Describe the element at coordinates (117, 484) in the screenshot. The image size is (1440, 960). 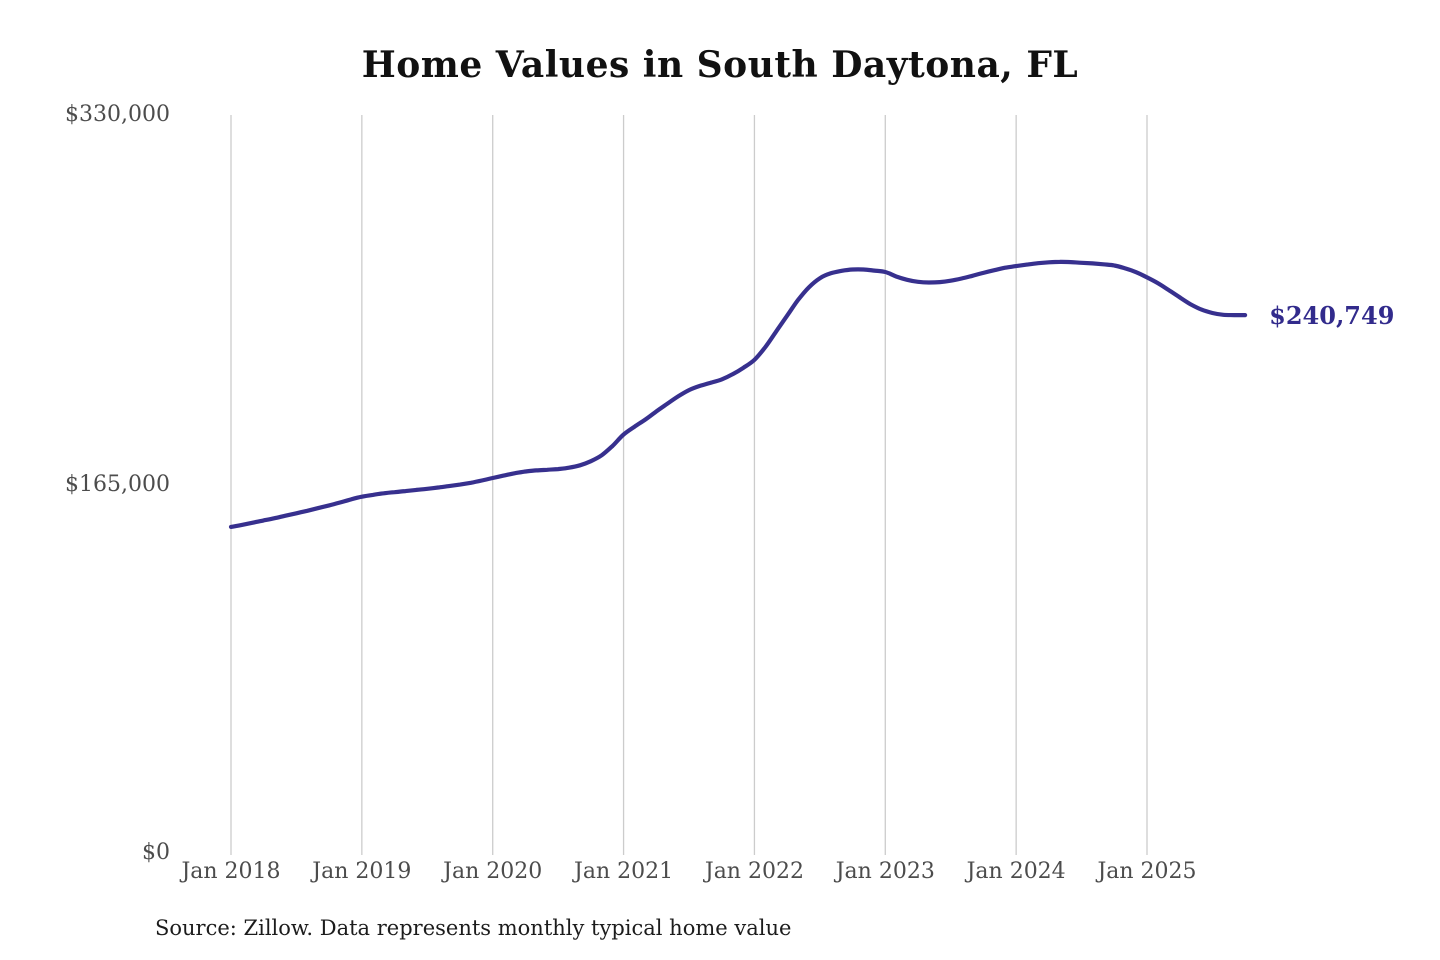
I see `y-axis-tick-165000: $165,000` at that location.